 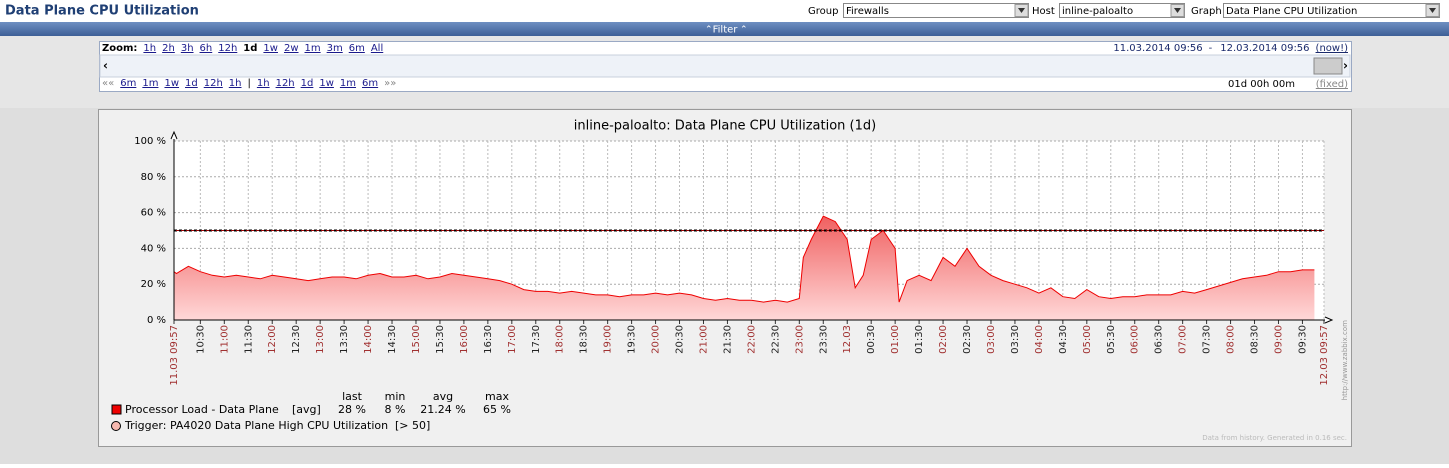 What do you see at coordinates (105, 66) in the screenshot?
I see `scroll-left: ‹` at bounding box center [105, 66].